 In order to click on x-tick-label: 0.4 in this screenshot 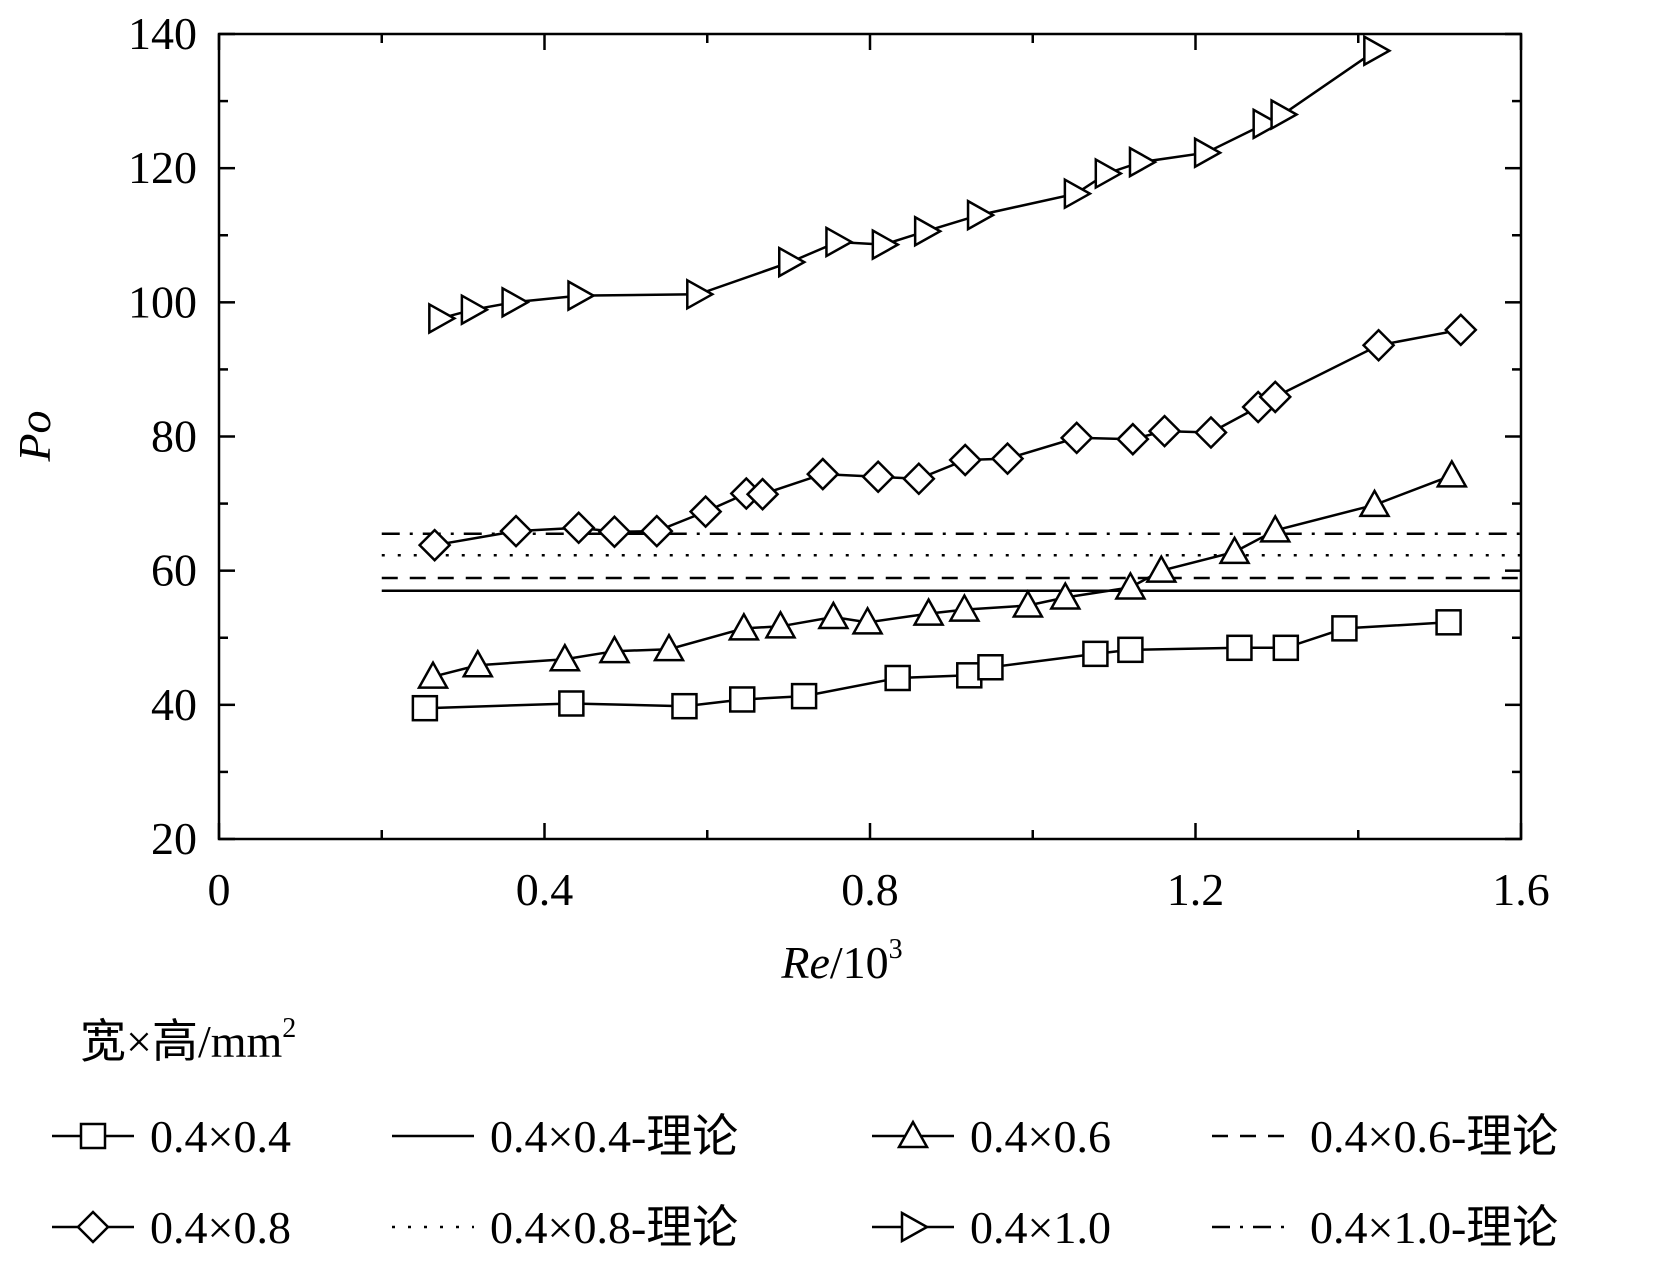, I will do `click(545, 889)`.